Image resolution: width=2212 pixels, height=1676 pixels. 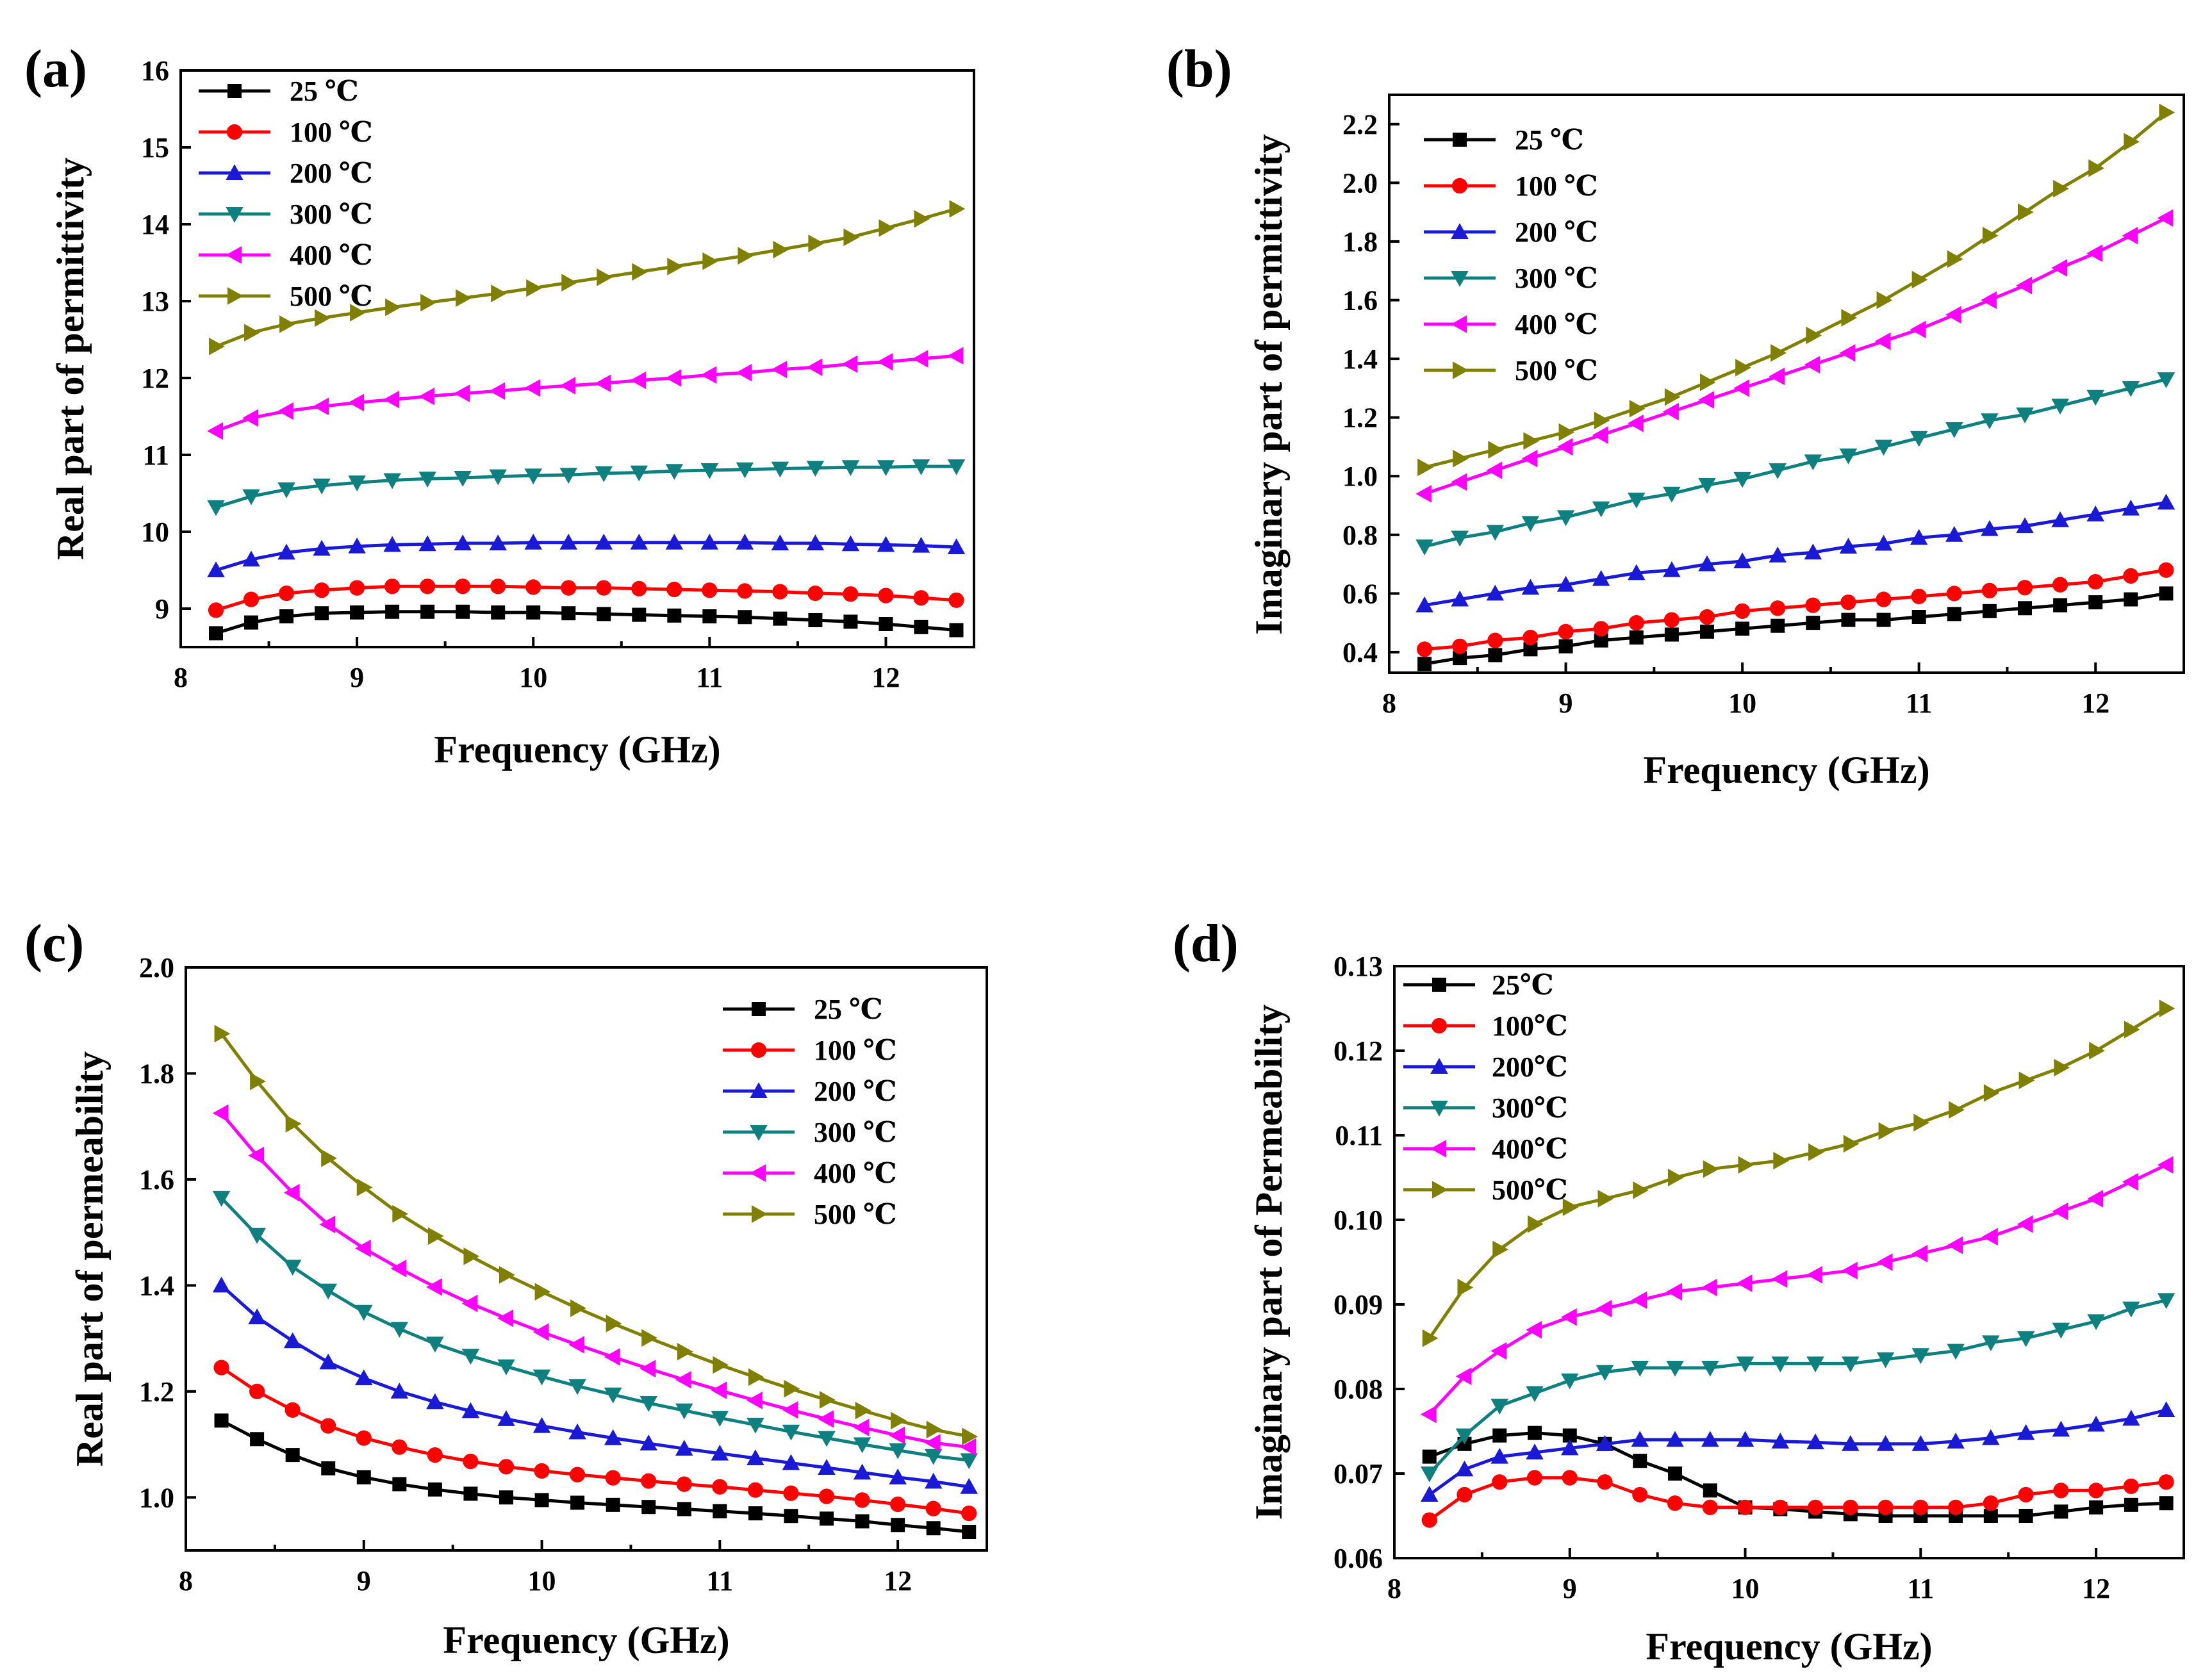 What do you see at coordinates (1485, 1067) in the screenshot?
I see `legend-entry-200: 200℃` at bounding box center [1485, 1067].